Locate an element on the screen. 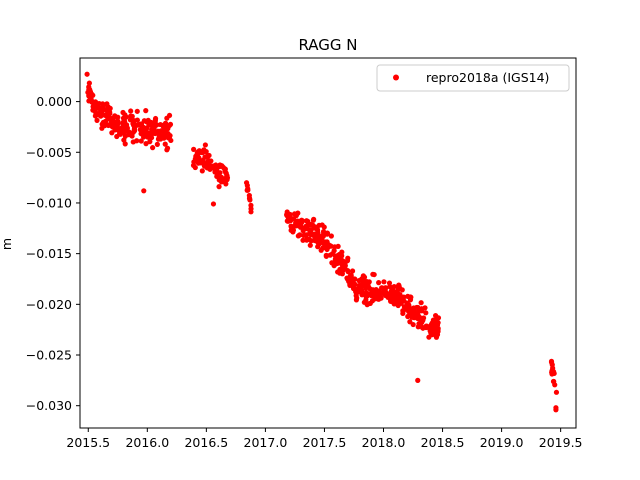  y-tick-label: −0.015 is located at coordinates (49, 253).